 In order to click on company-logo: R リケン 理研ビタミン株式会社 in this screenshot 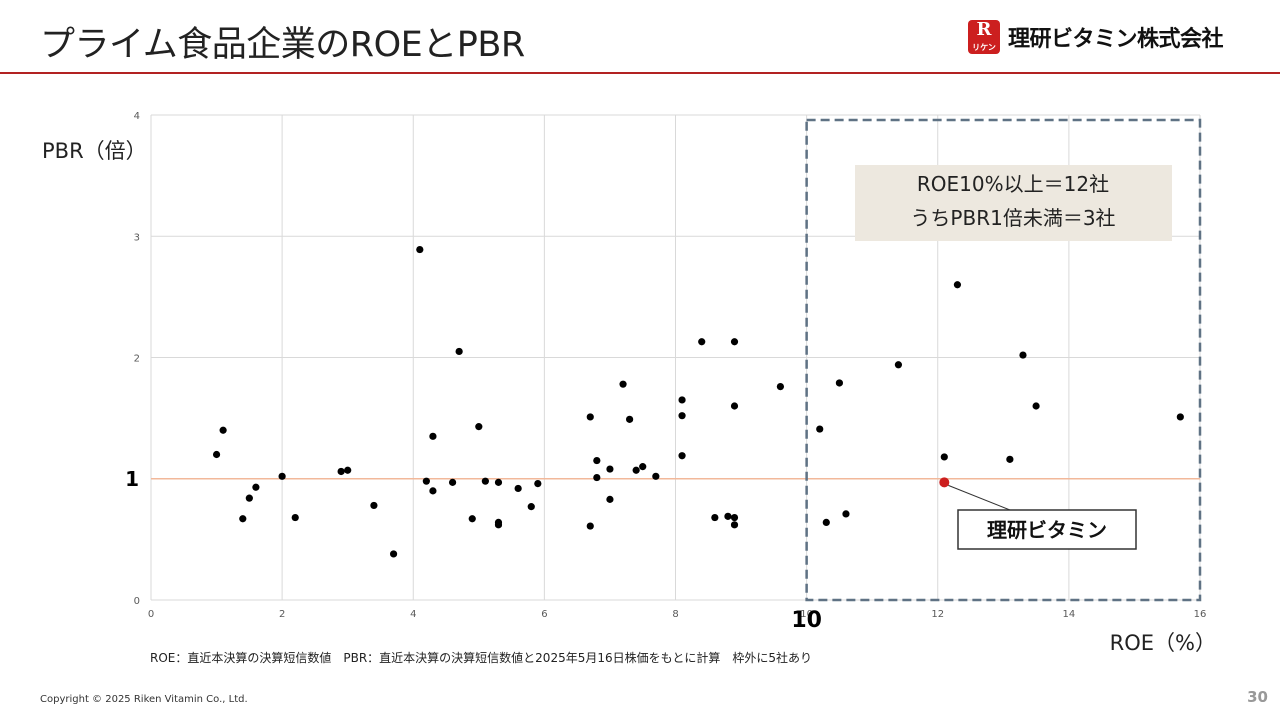, I will do `click(1118, 37)`.